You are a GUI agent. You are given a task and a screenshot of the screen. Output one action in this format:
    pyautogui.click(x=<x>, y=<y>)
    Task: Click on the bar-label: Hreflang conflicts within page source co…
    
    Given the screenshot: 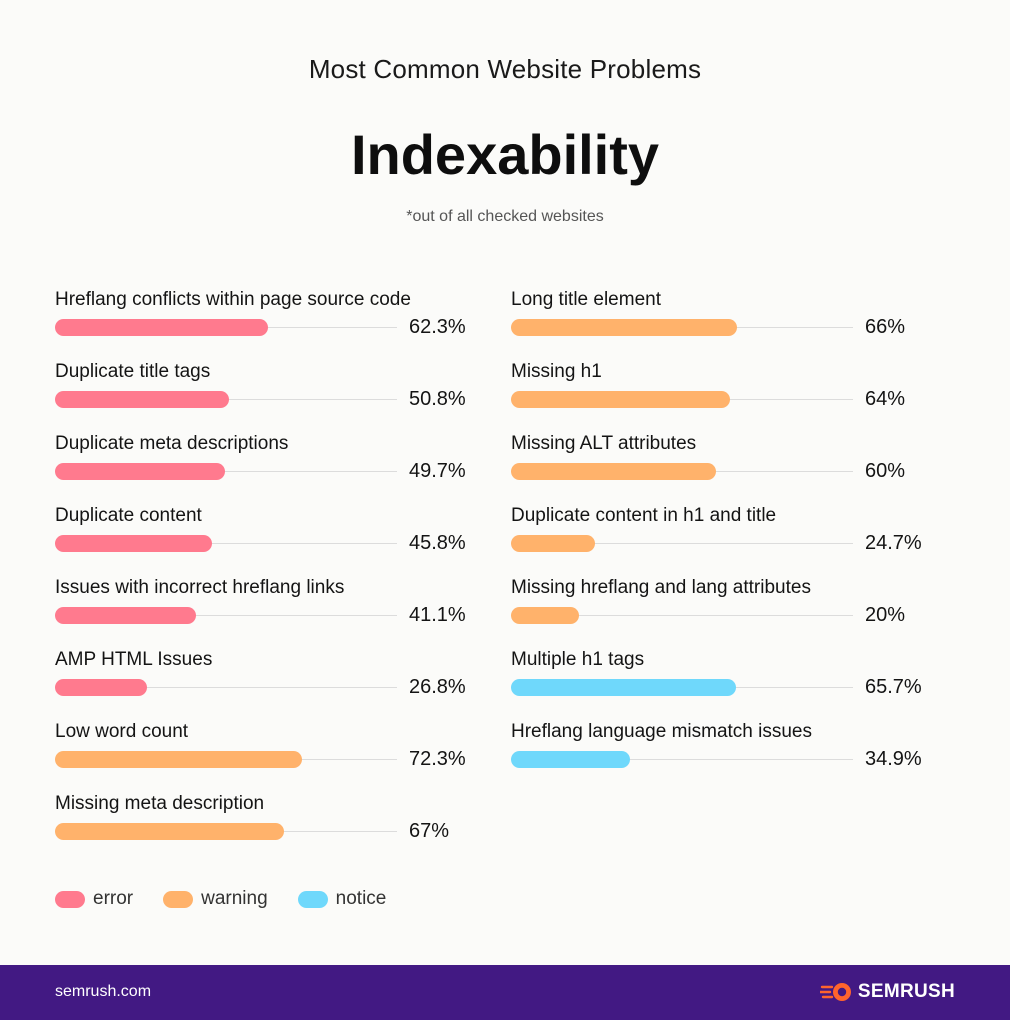 What is the action you would take?
    pyautogui.click(x=233, y=299)
    